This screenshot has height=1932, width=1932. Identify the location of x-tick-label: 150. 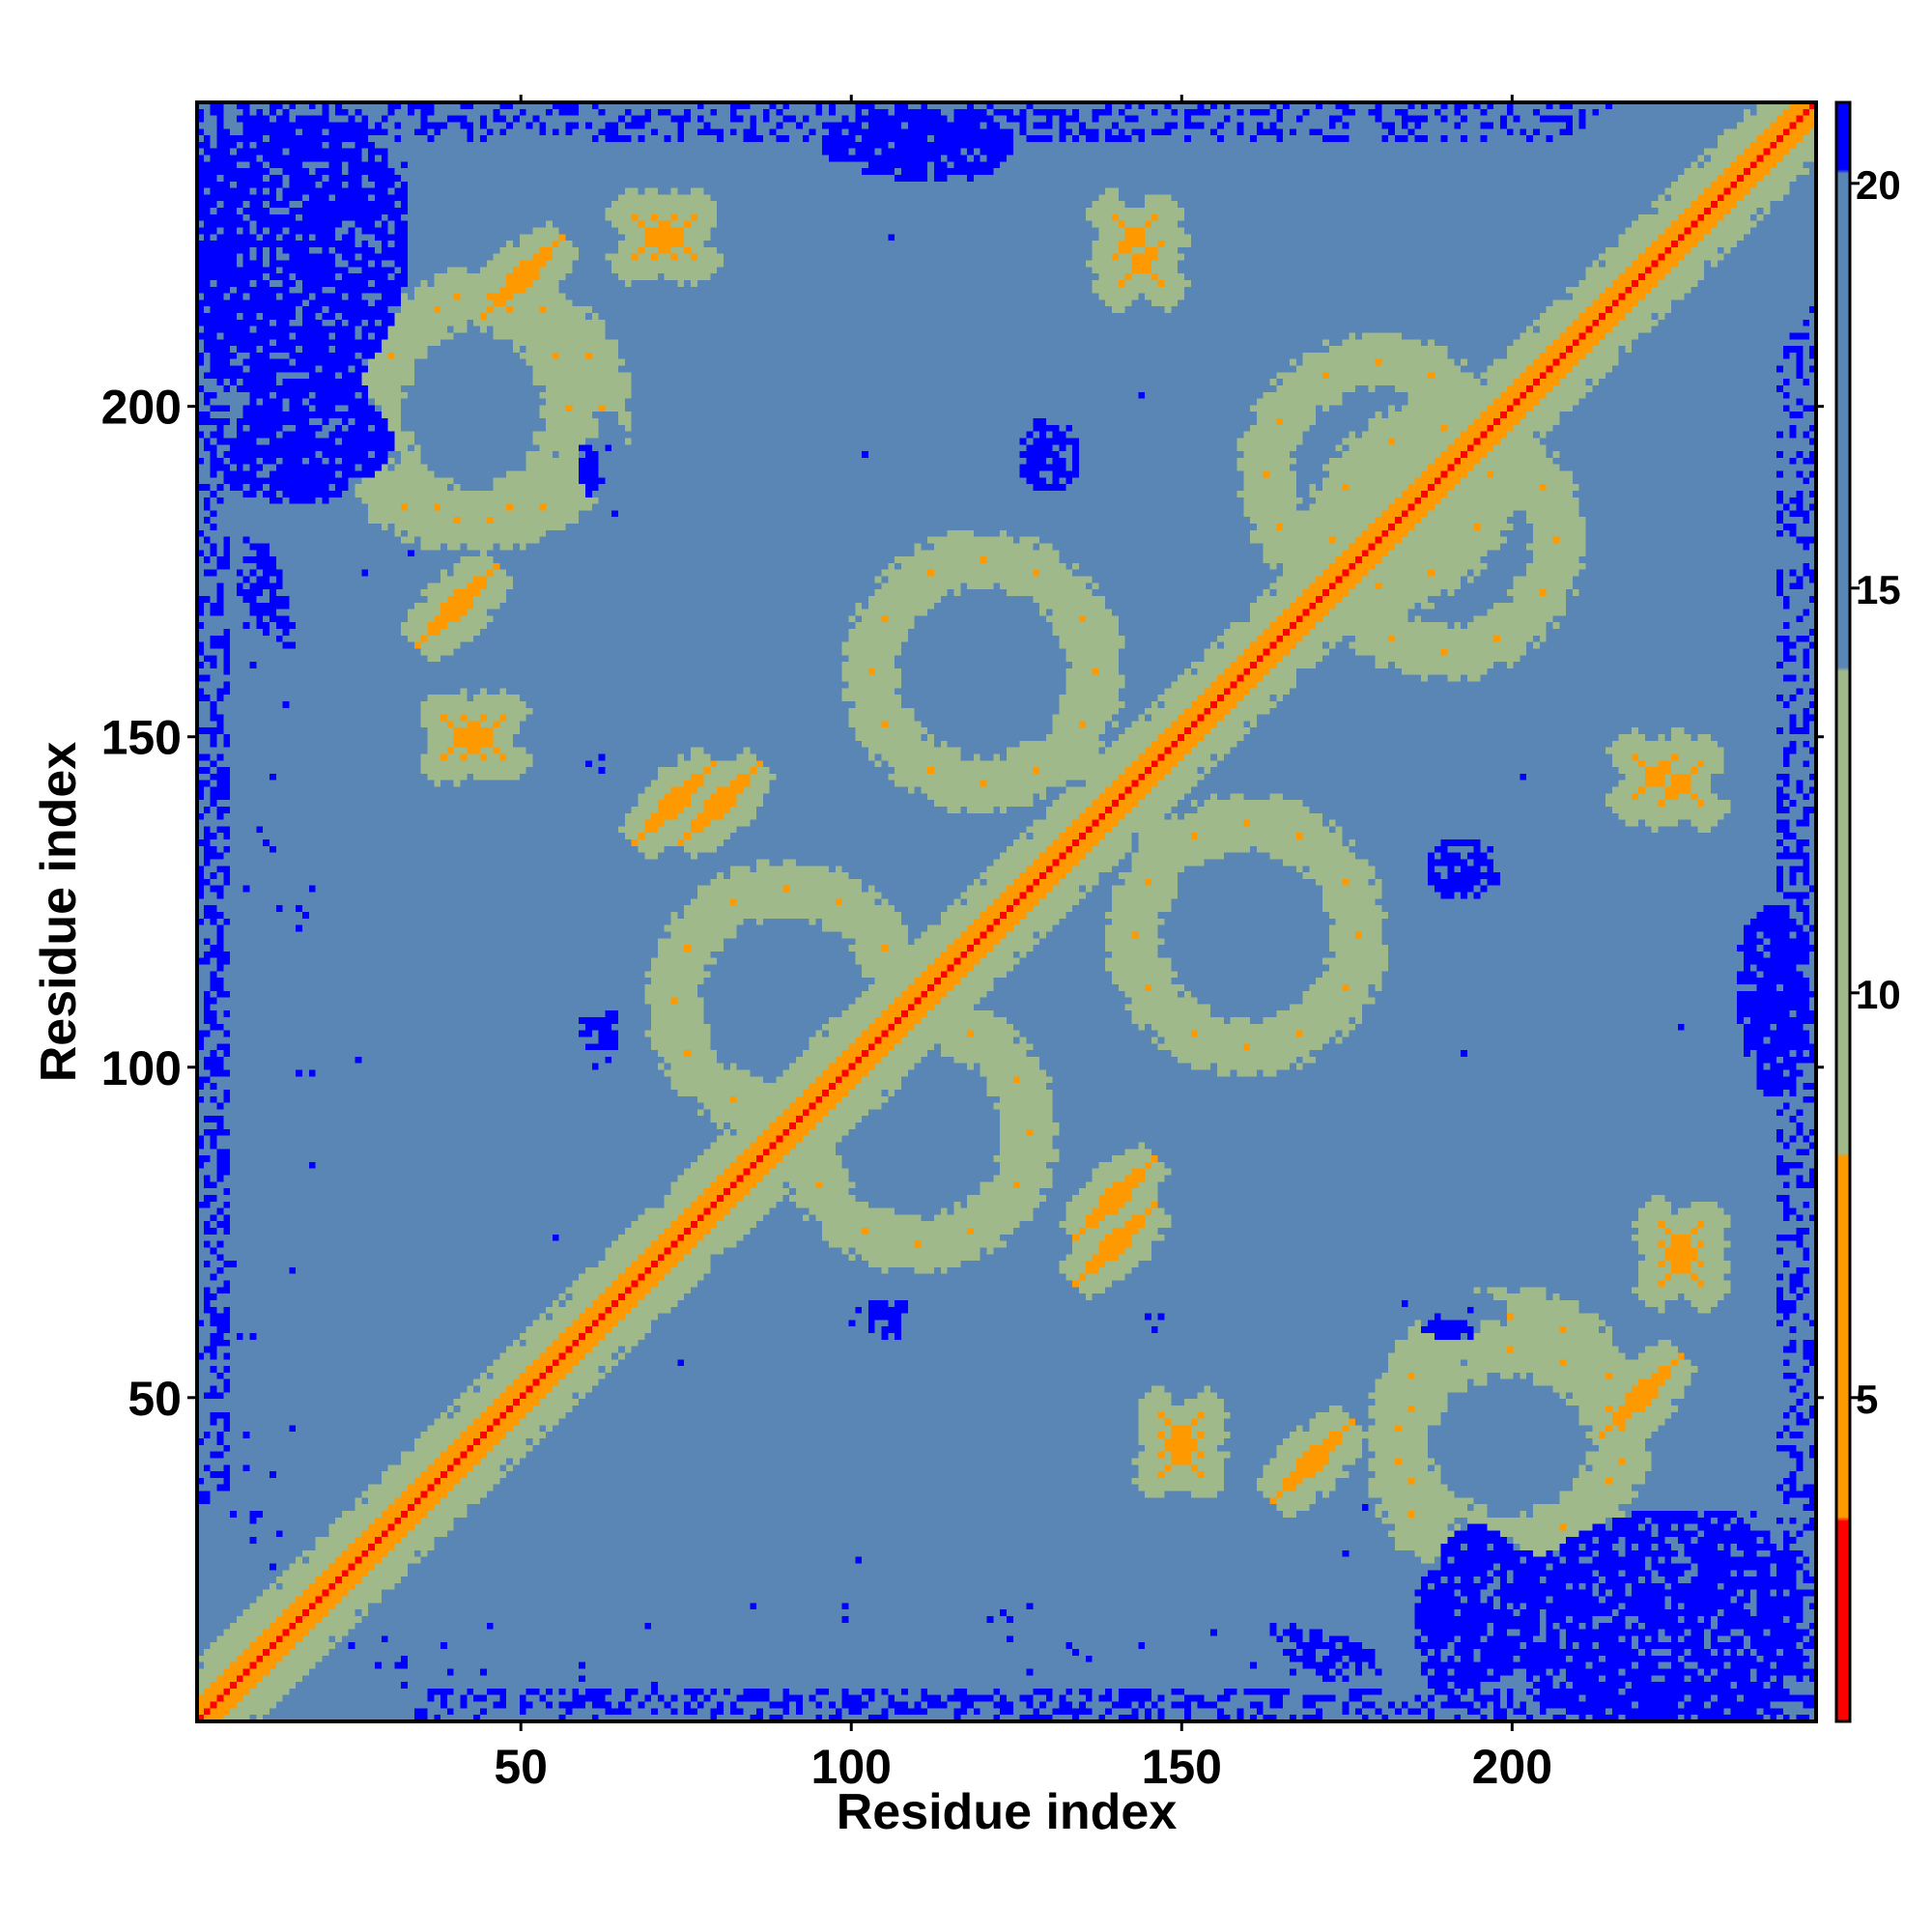
(1182, 1767).